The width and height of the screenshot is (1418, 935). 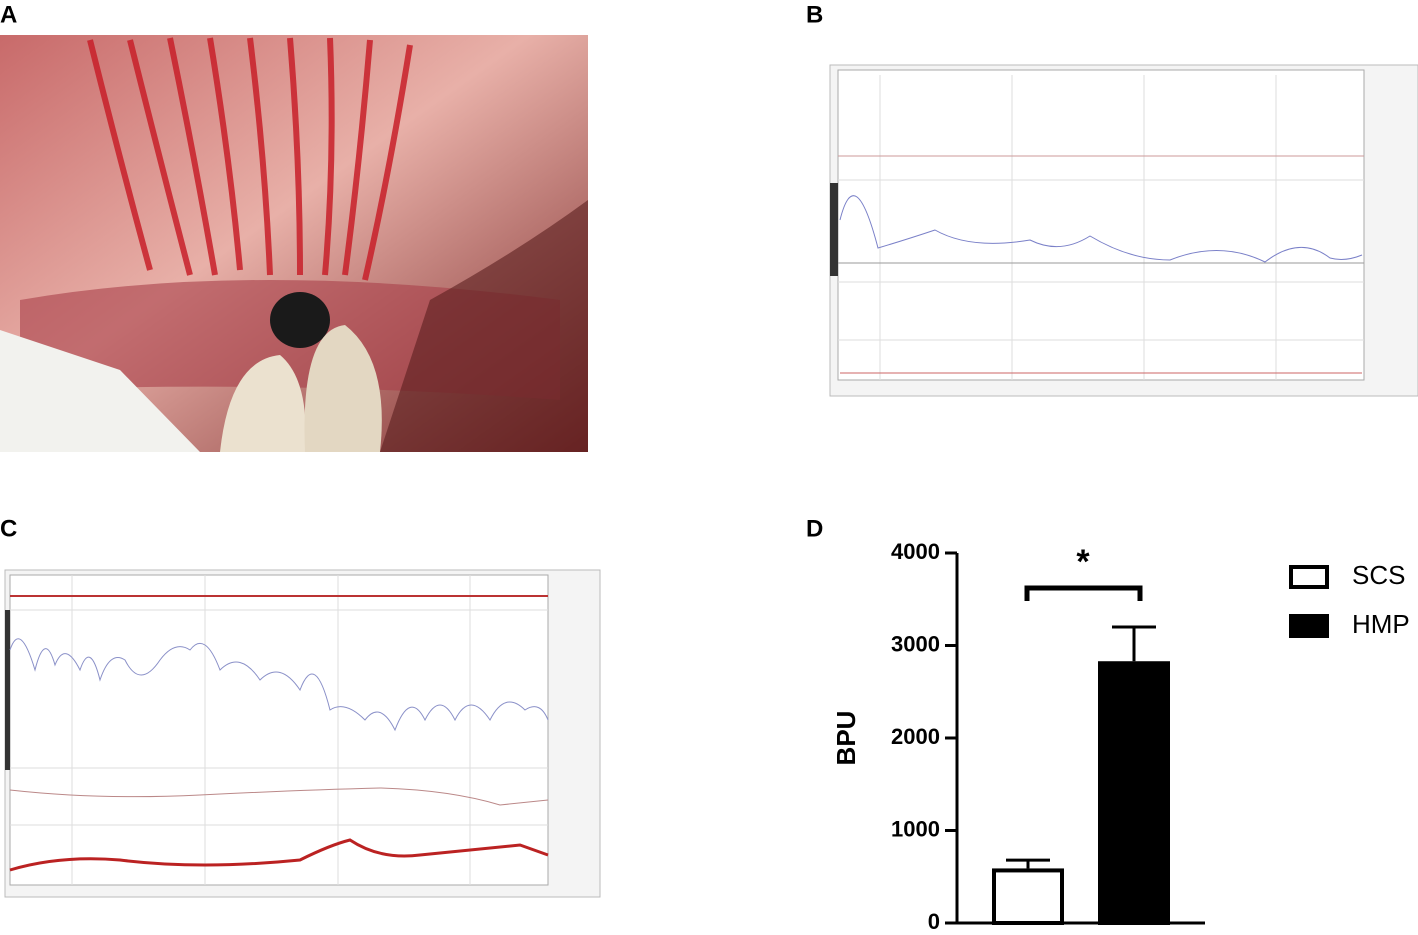 I want to click on panel-label: B, so click(x=814, y=14).